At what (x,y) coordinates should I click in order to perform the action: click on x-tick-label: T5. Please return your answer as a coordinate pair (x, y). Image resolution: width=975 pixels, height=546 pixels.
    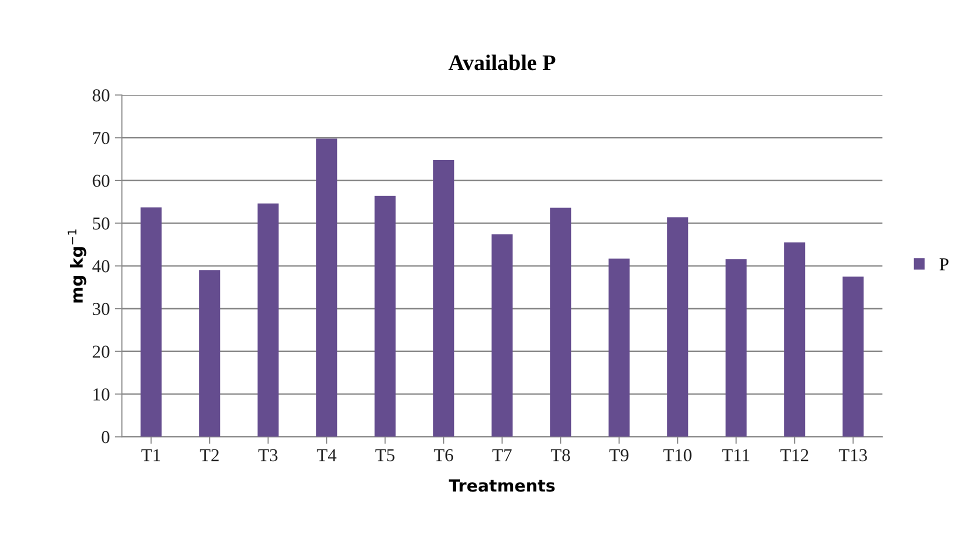
    Looking at the image, I should click on (384, 455).